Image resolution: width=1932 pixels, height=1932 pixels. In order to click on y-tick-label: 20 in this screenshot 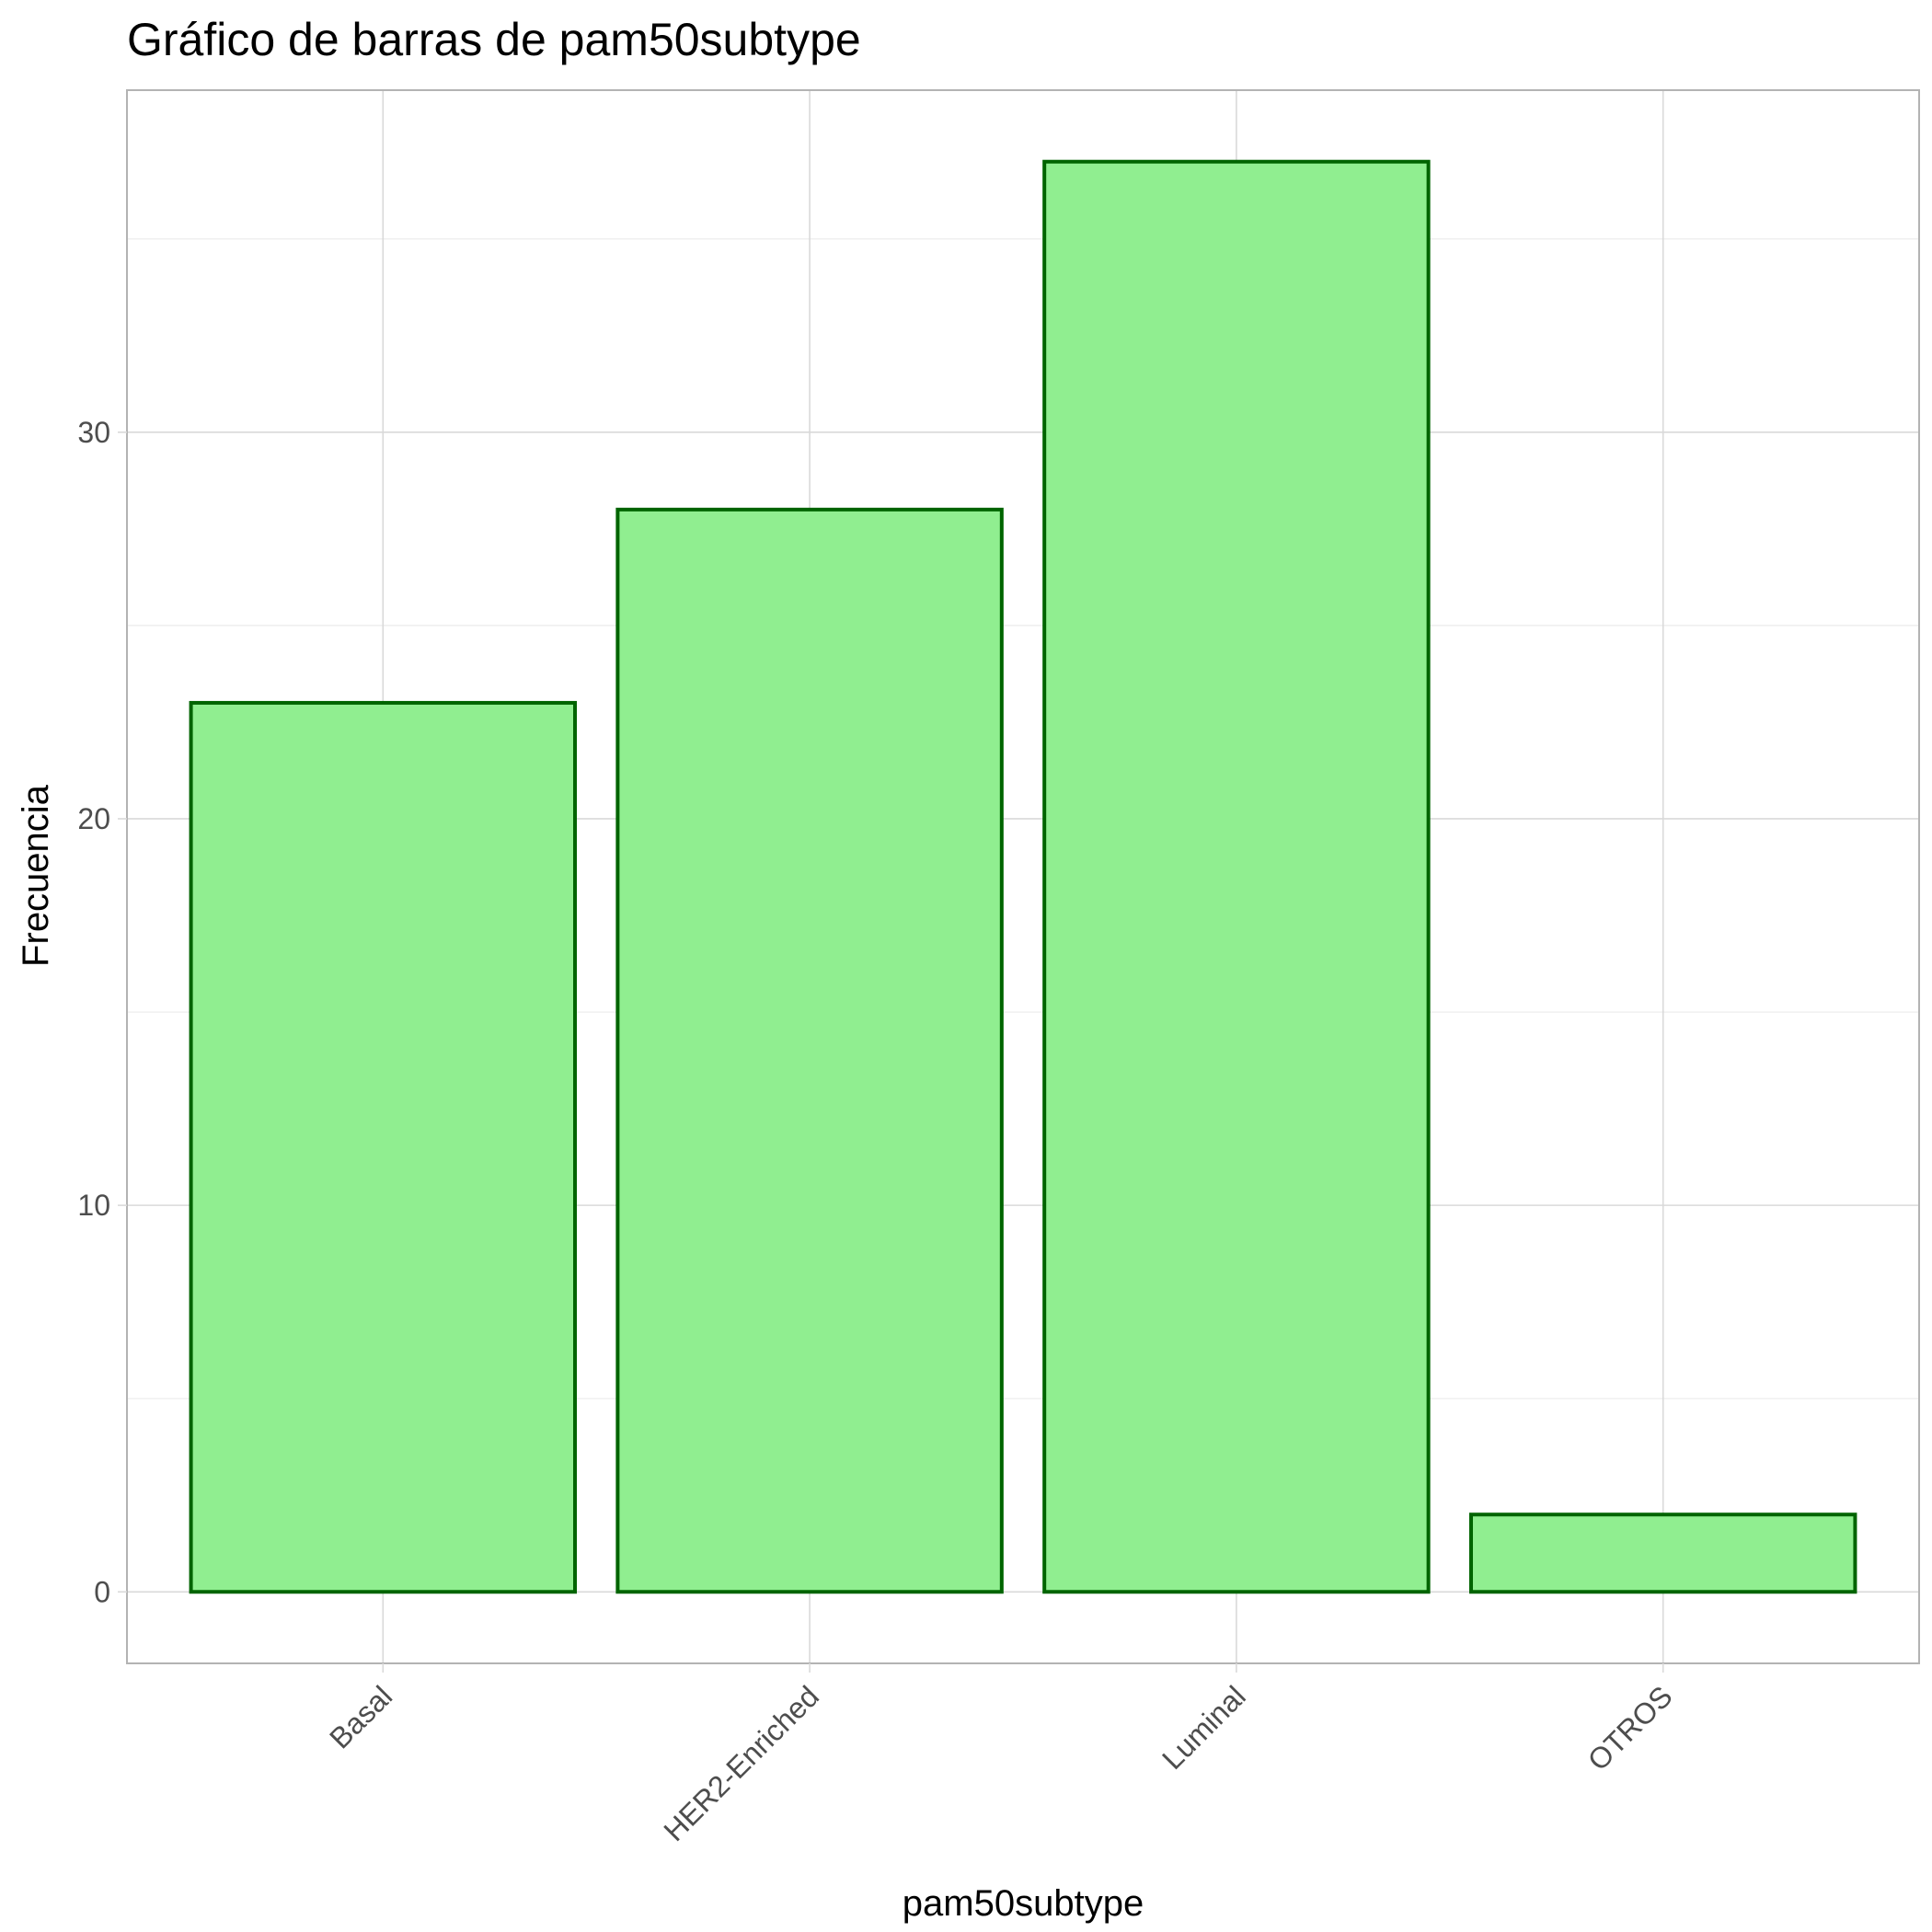, I will do `click(93, 818)`.